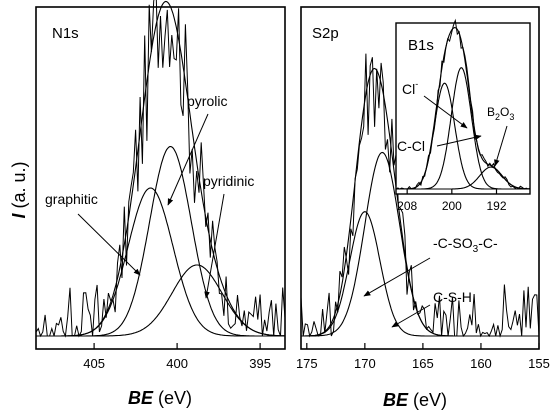  What do you see at coordinates (459, 140) in the screenshot?
I see `c-cl-arrow` at bounding box center [459, 140].